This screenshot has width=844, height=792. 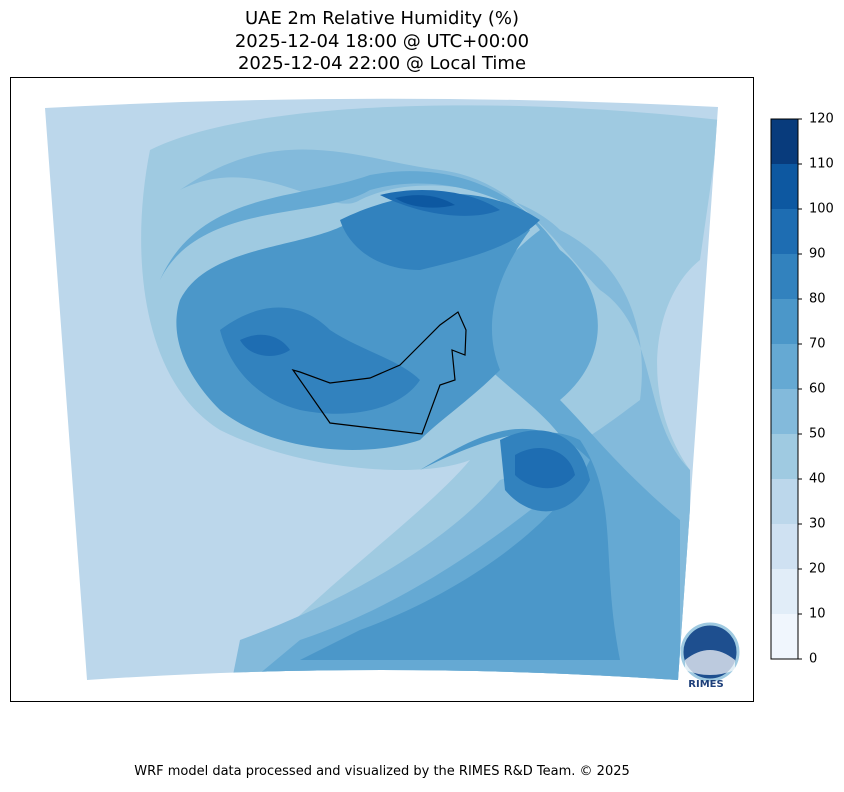 I want to click on colorbar-tick-label: 60, so click(x=817, y=389).